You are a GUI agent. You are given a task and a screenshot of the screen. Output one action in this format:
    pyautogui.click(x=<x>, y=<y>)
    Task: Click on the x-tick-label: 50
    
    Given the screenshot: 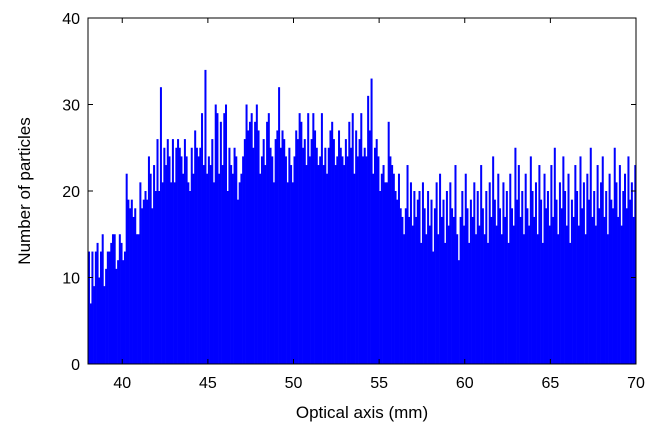 What is the action you would take?
    pyautogui.click(x=294, y=383)
    